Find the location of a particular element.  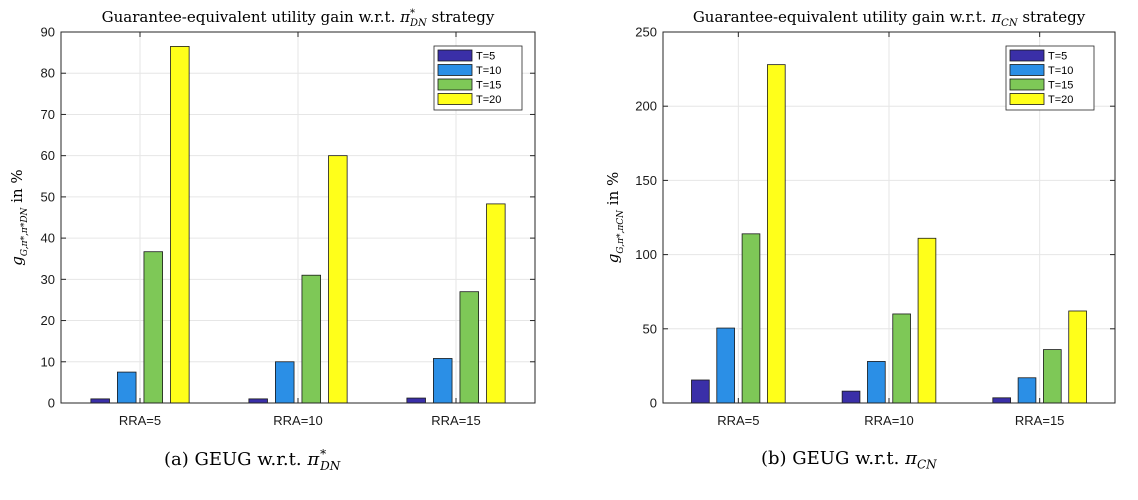

y-tick-label: 20 is located at coordinates (48, 320).